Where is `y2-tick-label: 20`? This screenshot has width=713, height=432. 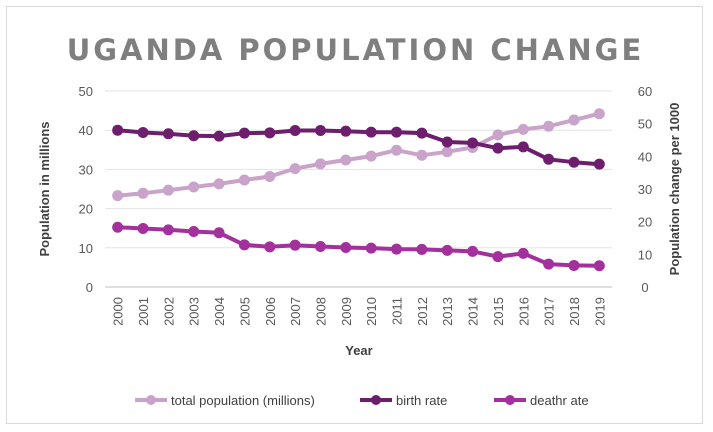 y2-tick-label: 20 is located at coordinates (645, 222).